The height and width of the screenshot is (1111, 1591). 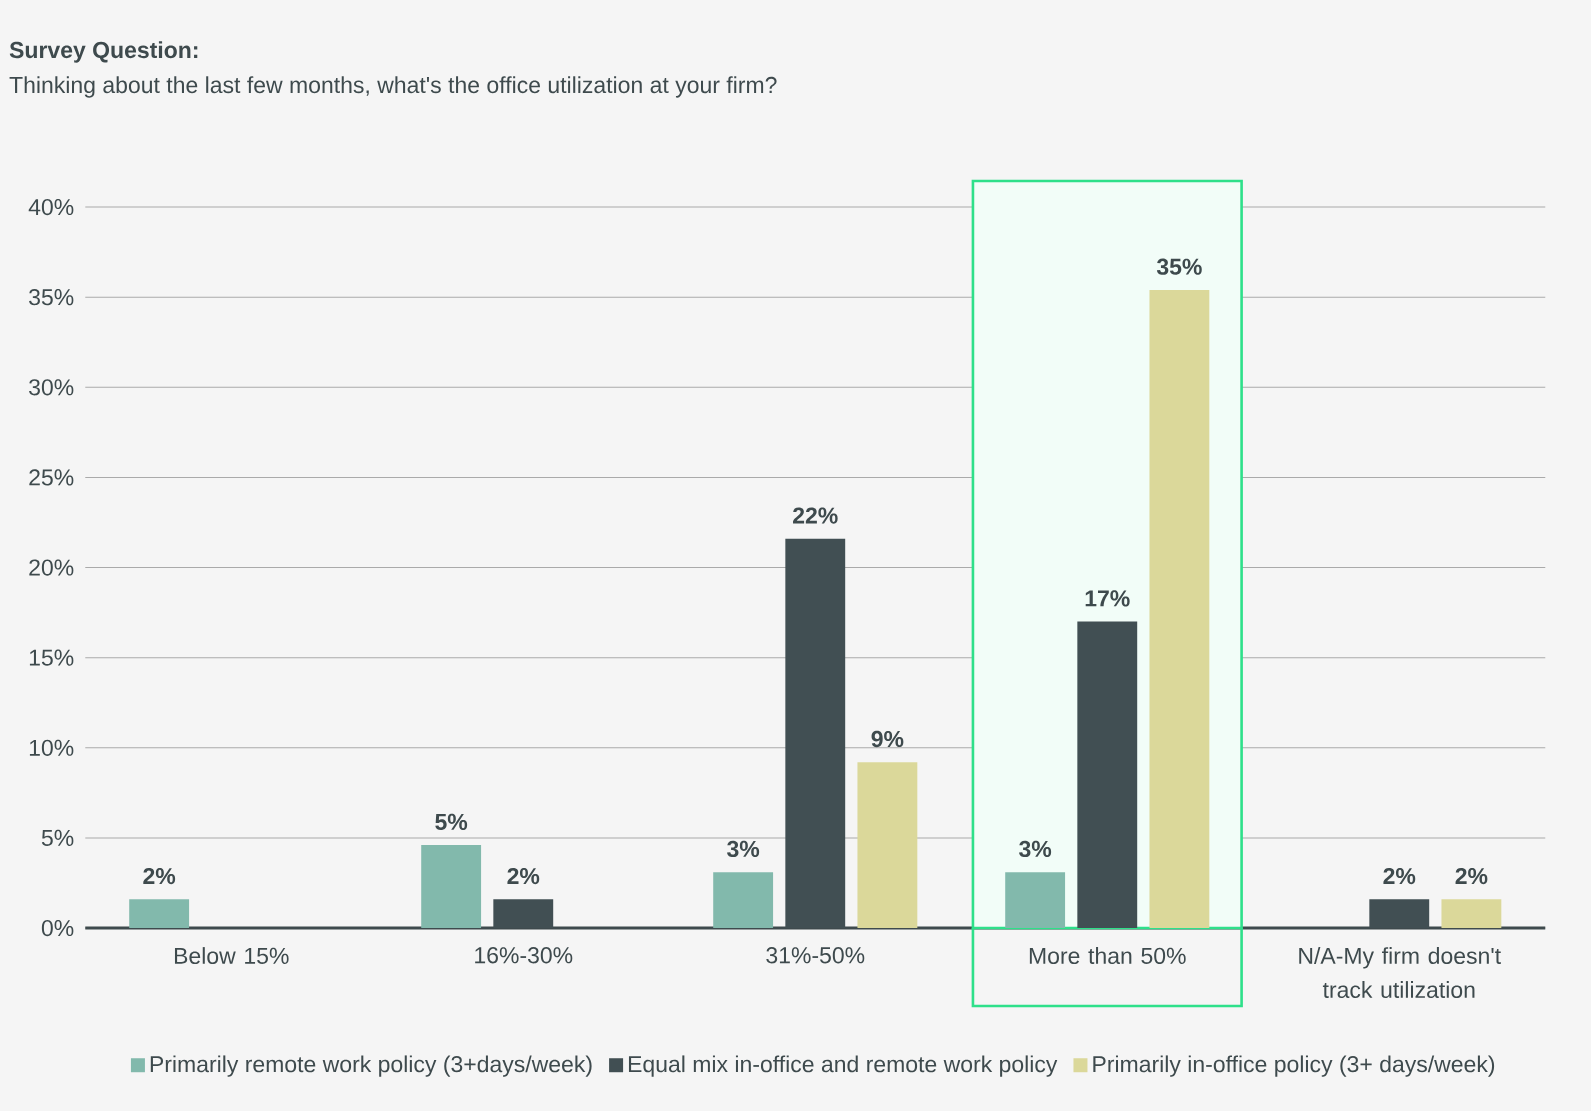 What do you see at coordinates (843, 1066) in the screenshot?
I see `legend-label: Equal mix in-office and remote work policy` at bounding box center [843, 1066].